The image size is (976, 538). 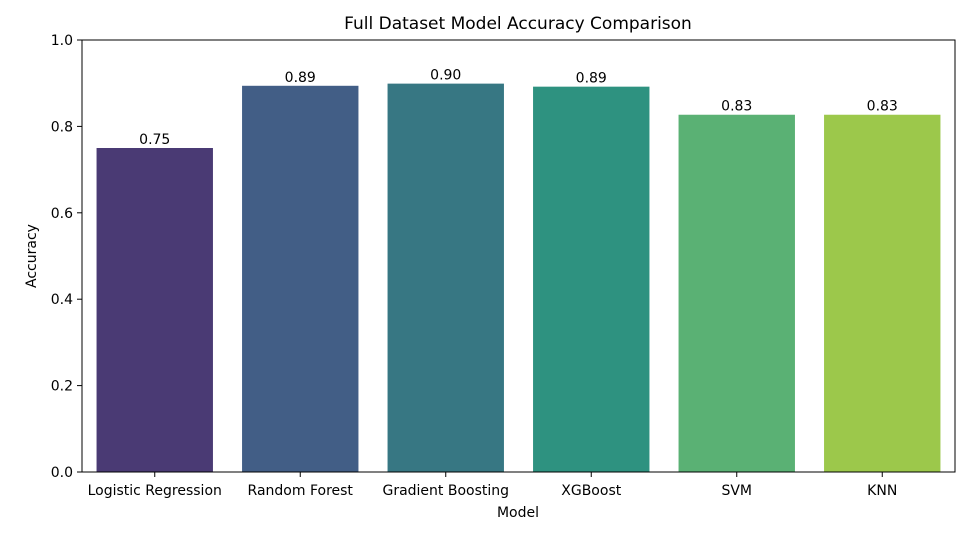 I want to click on y-axis-label: Accuracy, so click(x=32, y=256).